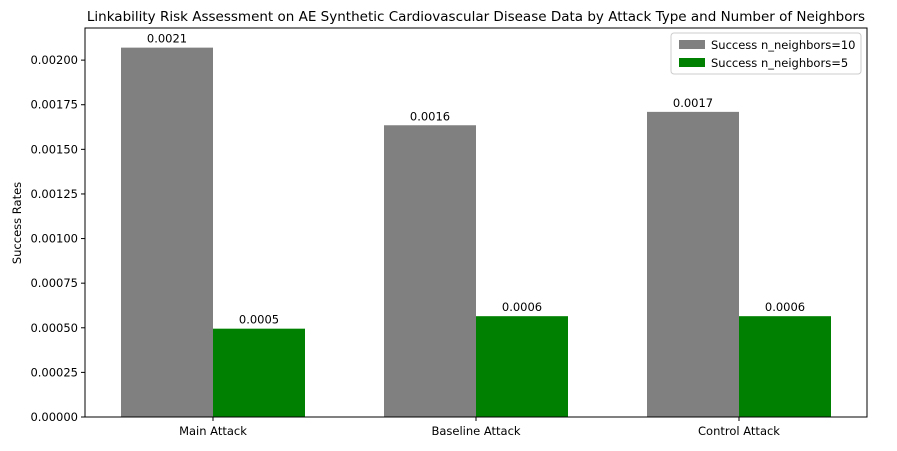 The image size is (897, 451). I want to click on x-tick-label: Control Attack, so click(739, 431).